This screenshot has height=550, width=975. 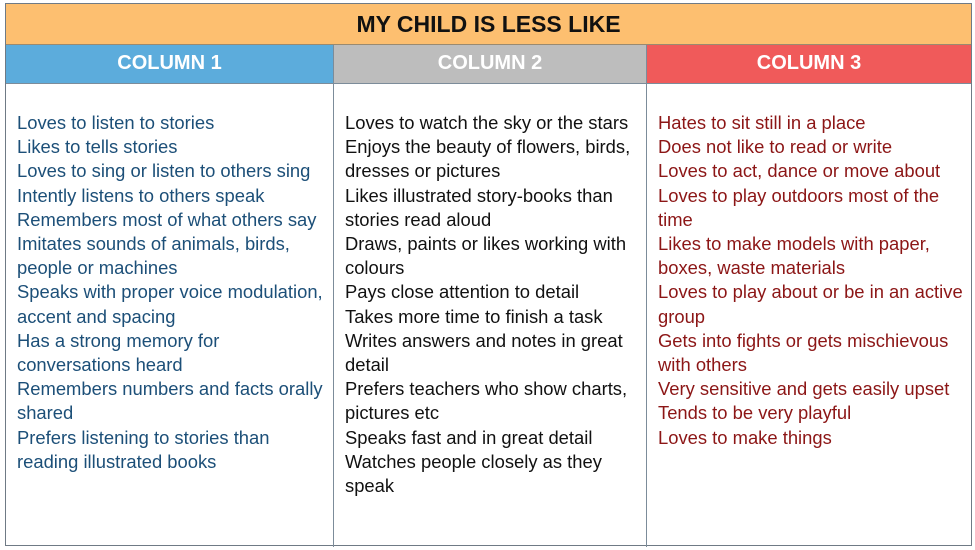 I want to click on column-1-header: COLUMN 1, so click(x=170, y=64).